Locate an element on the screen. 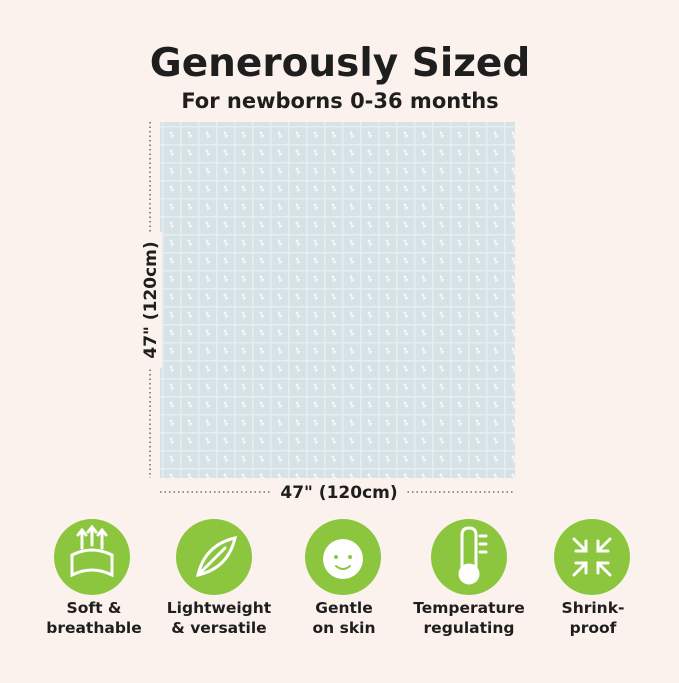 The height and width of the screenshot is (683, 679). title: Generously Sized is located at coordinates (340, 63).